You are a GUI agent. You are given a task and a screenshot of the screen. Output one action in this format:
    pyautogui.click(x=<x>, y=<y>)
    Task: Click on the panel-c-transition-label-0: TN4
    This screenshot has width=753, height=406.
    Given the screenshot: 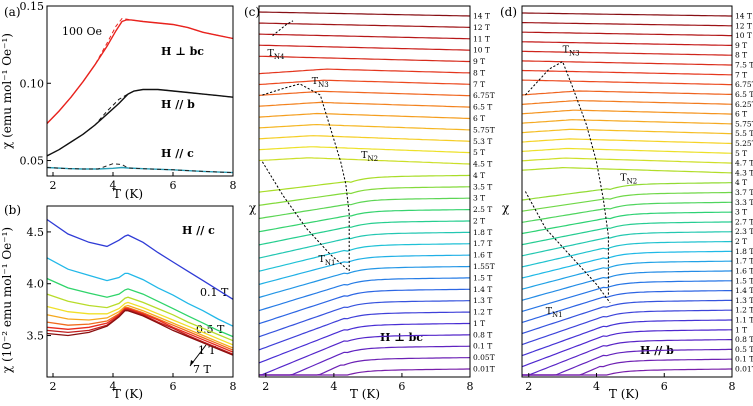 What is the action you would take?
    pyautogui.click(x=276, y=54)
    